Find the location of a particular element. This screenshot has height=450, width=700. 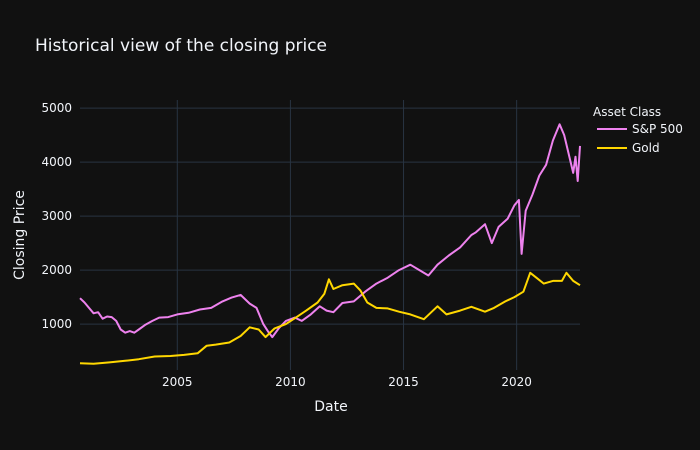

y-axis-ticks: 1000 2000 3000 4000 5000 is located at coordinates (56, 216).